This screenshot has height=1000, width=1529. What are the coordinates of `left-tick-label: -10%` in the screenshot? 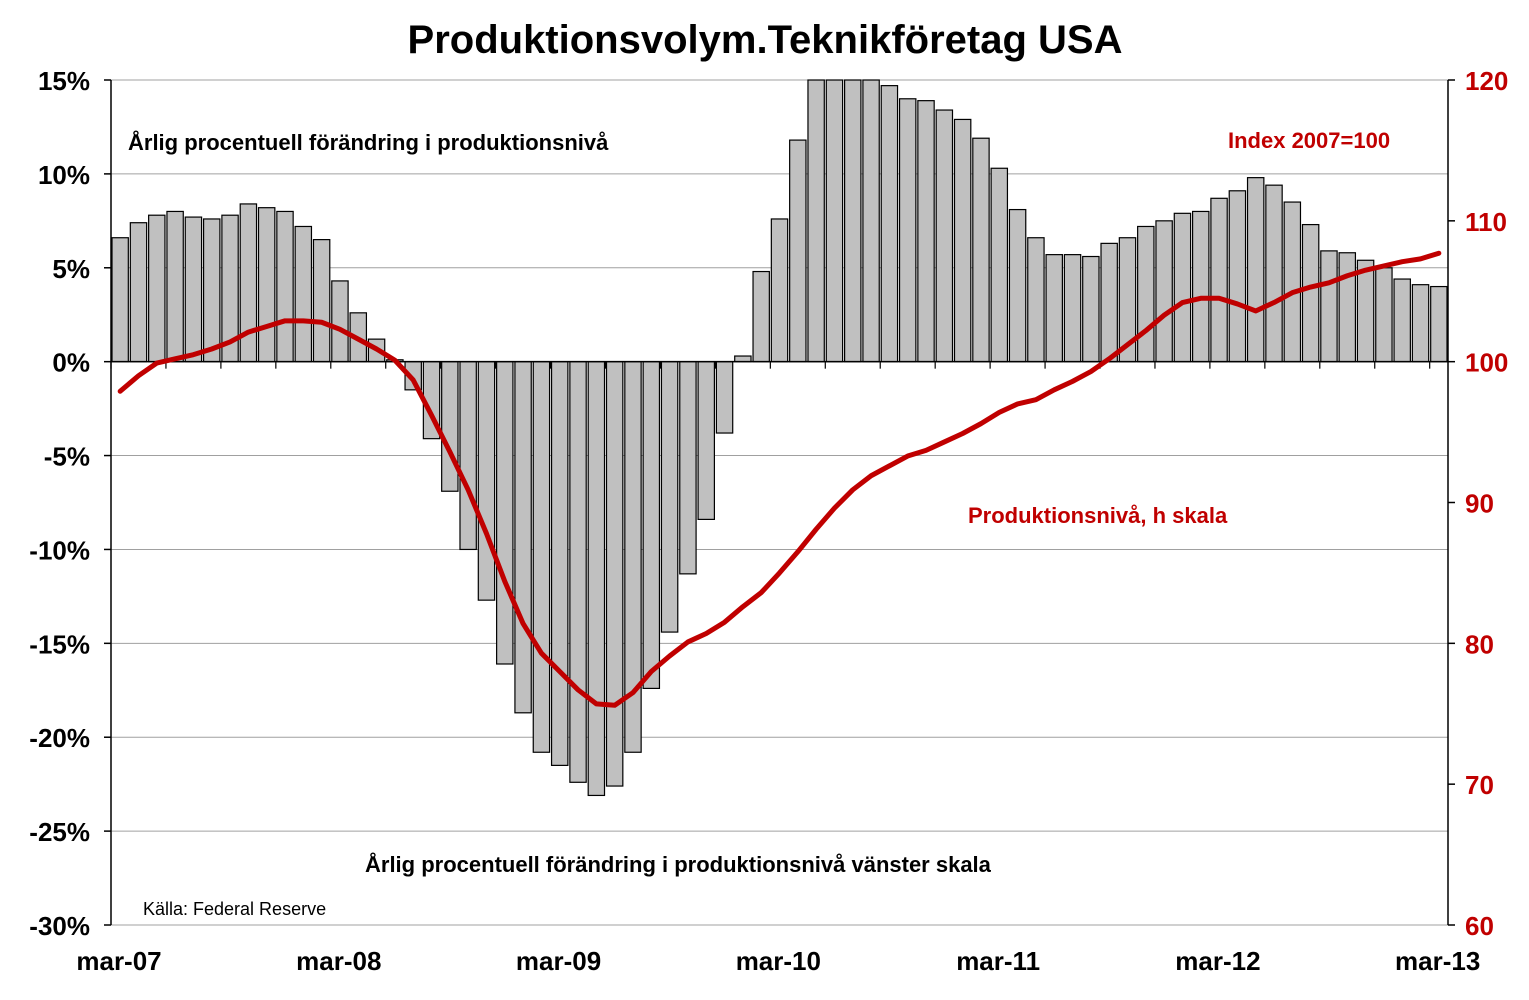 It's located at (59, 550).